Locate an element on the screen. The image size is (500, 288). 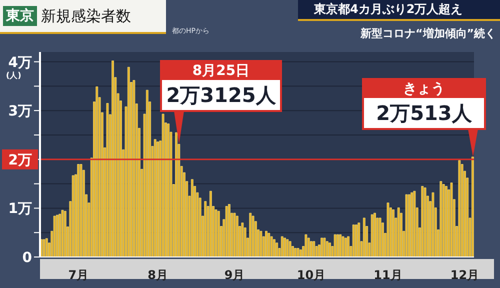
y-tick-label: 3万 is located at coordinates (20, 112).